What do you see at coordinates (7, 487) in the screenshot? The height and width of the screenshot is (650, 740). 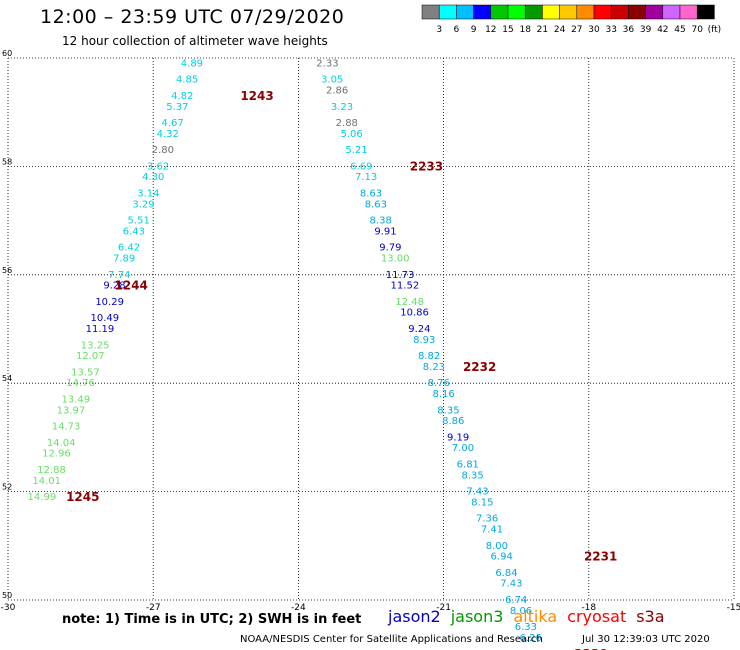 I see `y-tick-label: 52` at bounding box center [7, 487].